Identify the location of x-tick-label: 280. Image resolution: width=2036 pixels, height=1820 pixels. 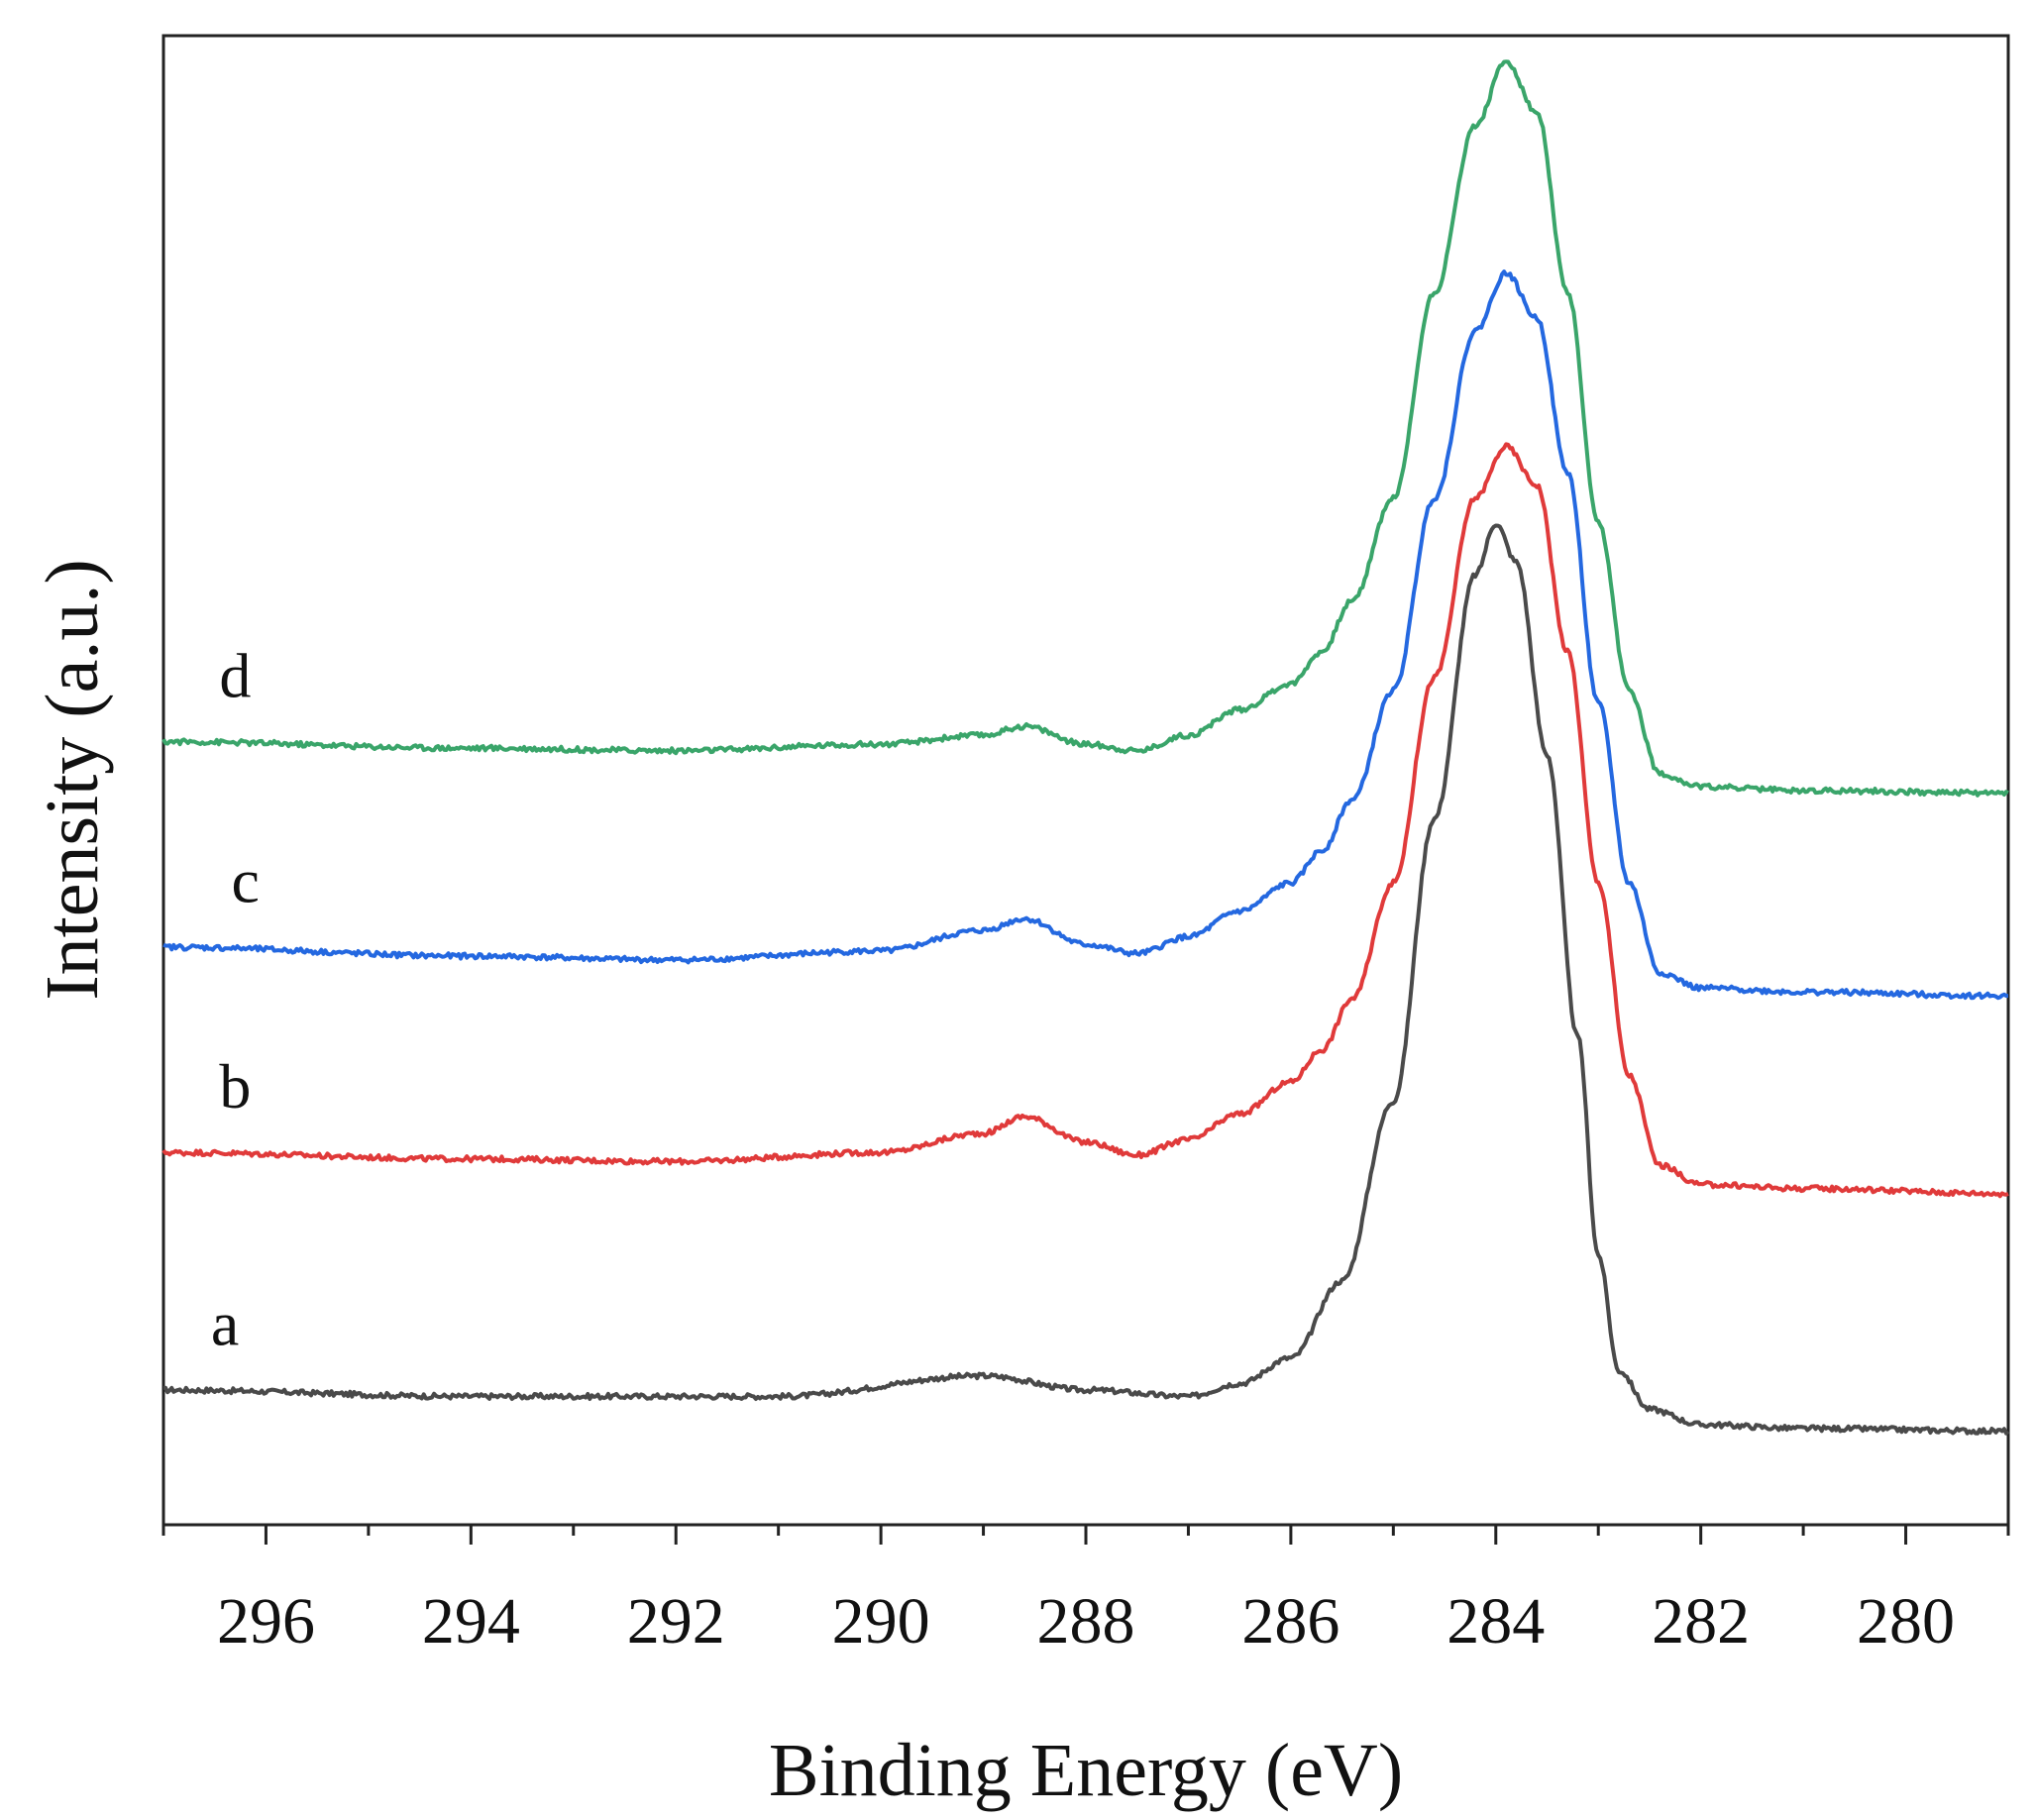
(1906, 1621).